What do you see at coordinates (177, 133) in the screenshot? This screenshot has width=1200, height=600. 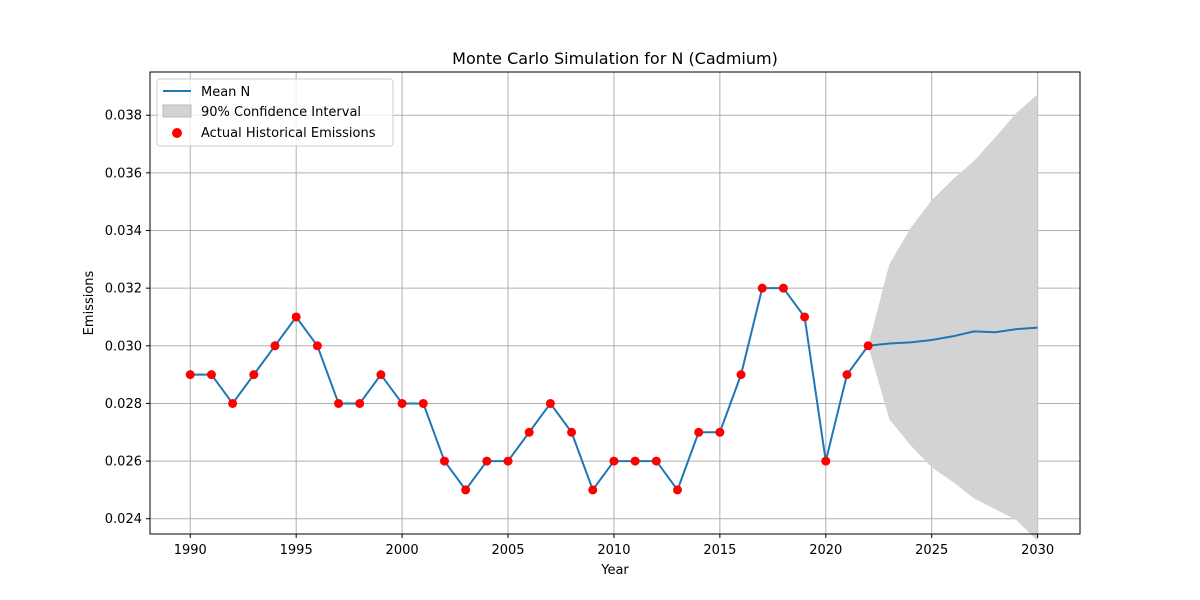 I see `legend-swatch-historical-dot` at bounding box center [177, 133].